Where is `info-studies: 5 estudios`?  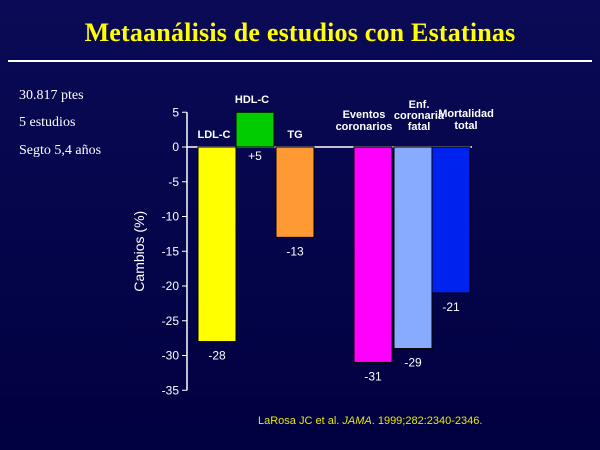 info-studies: 5 estudios is located at coordinates (47, 122).